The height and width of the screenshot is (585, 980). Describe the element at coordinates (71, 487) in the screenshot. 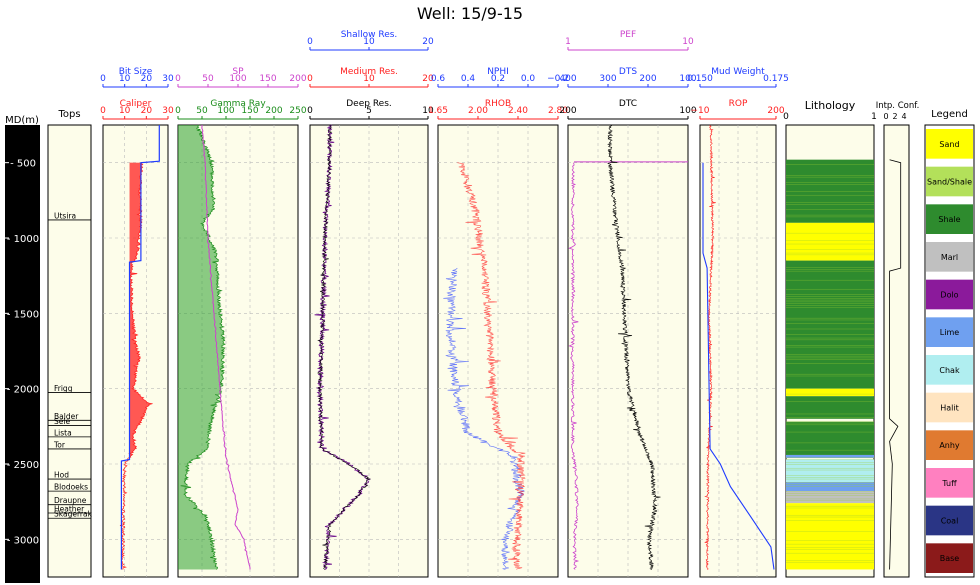

I see `top-marker-label: Blodoeks` at that location.